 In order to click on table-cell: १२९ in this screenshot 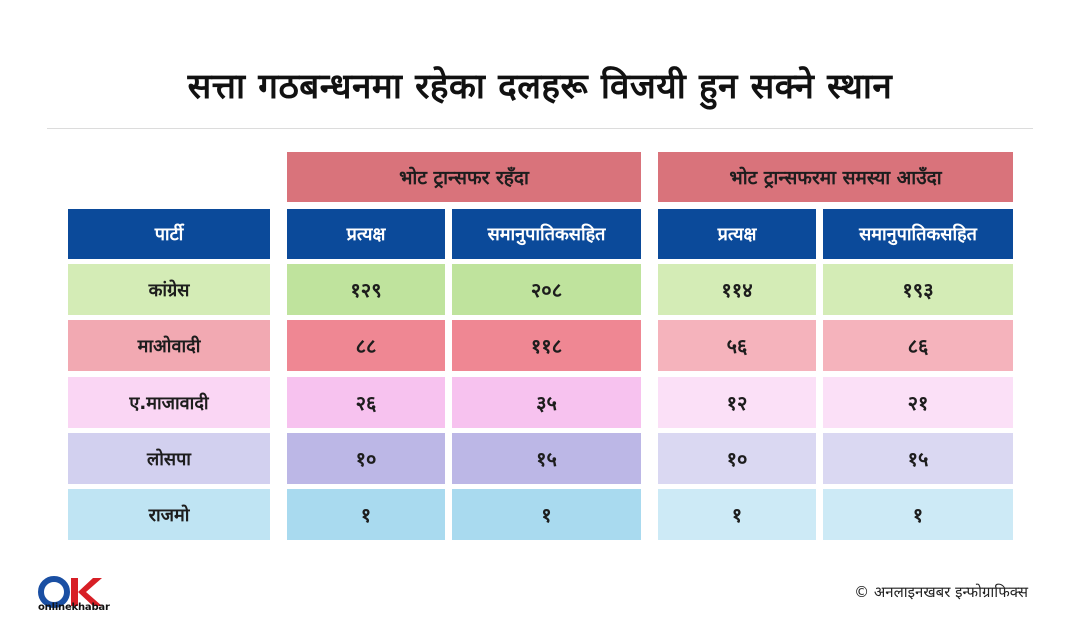, I will do `click(366, 289)`.